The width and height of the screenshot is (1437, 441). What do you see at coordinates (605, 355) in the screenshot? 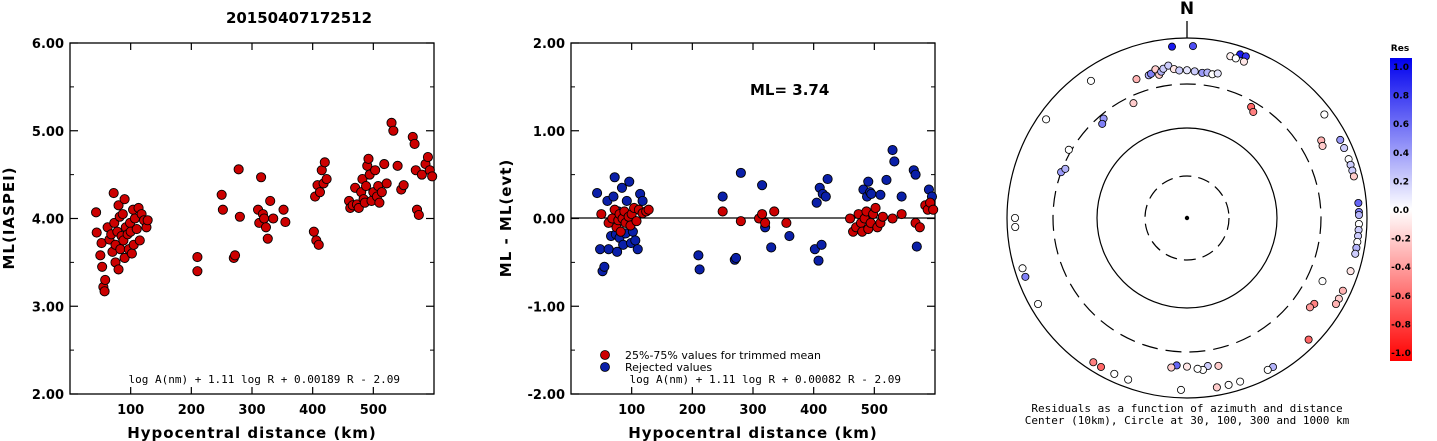
I see `legend-red-marker` at bounding box center [605, 355].